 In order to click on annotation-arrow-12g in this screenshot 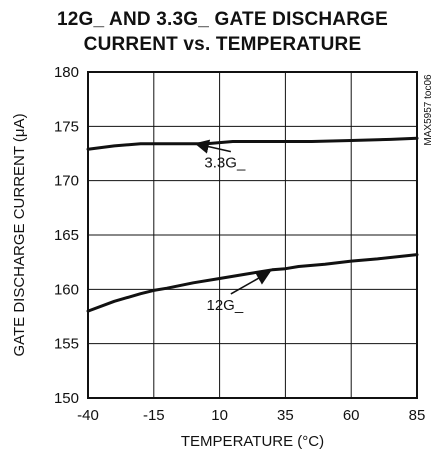, I will do `click(250, 283)`.